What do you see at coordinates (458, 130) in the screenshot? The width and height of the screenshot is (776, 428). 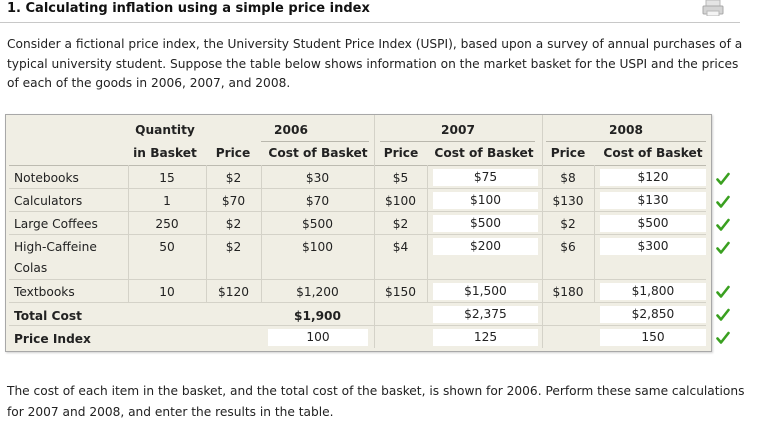 I see `header-year-2007: 2007` at bounding box center [458, 130].